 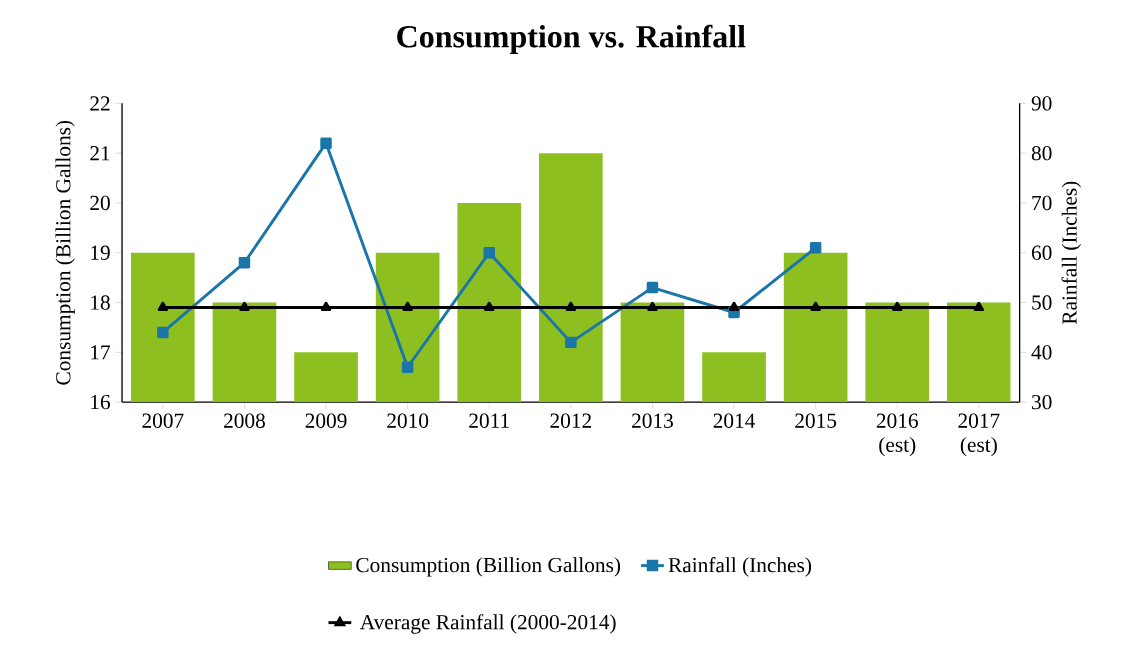 What do you see at coordinates (244, 420) in the screenshot?
I see `x-tick-label: 2008` at bounding box center [244, 420].